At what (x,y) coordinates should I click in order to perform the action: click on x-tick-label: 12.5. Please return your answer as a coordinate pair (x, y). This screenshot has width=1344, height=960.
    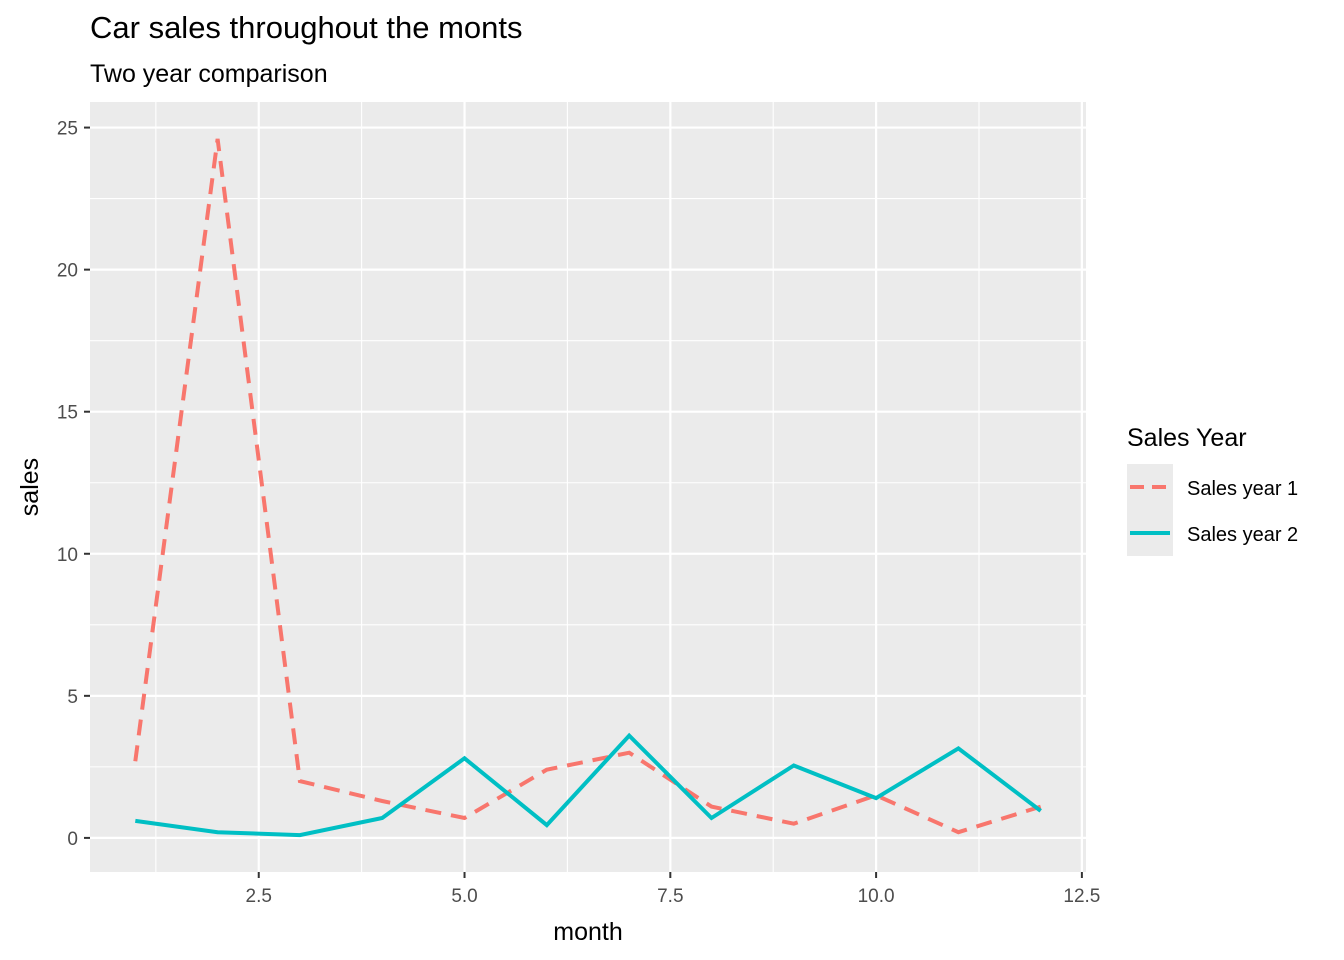
    Looking at the image, I should click on (1081, 896).